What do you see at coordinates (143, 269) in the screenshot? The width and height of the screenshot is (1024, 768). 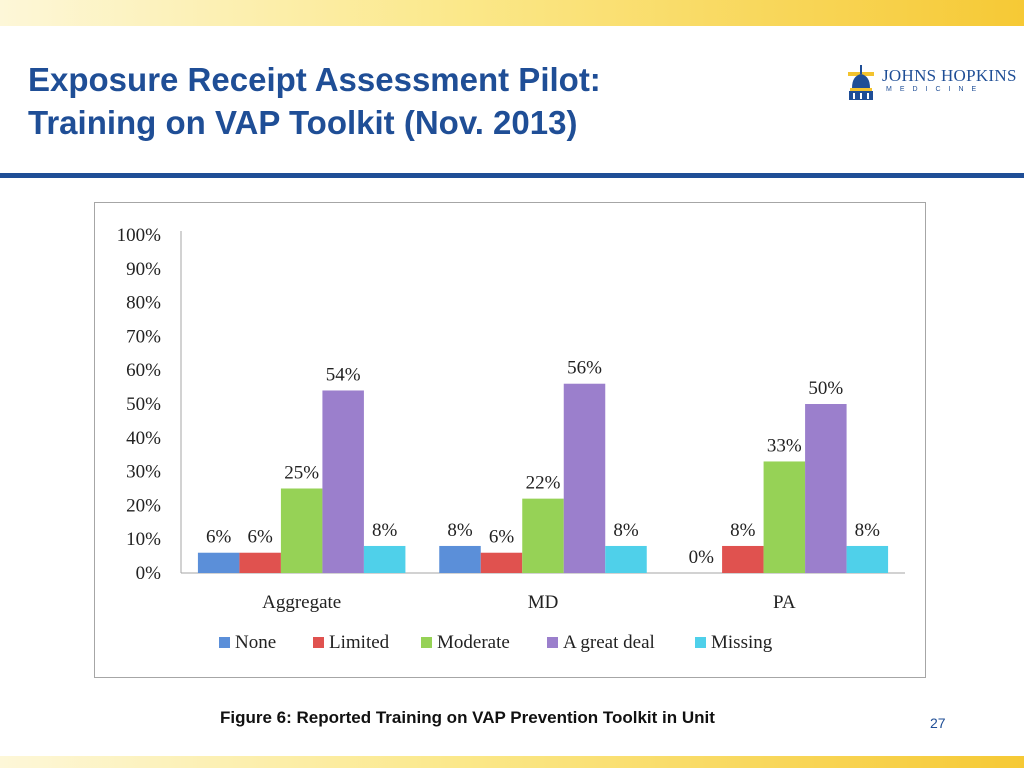 I see `y-tick-label: 90%` at bounding box center [143, 269].